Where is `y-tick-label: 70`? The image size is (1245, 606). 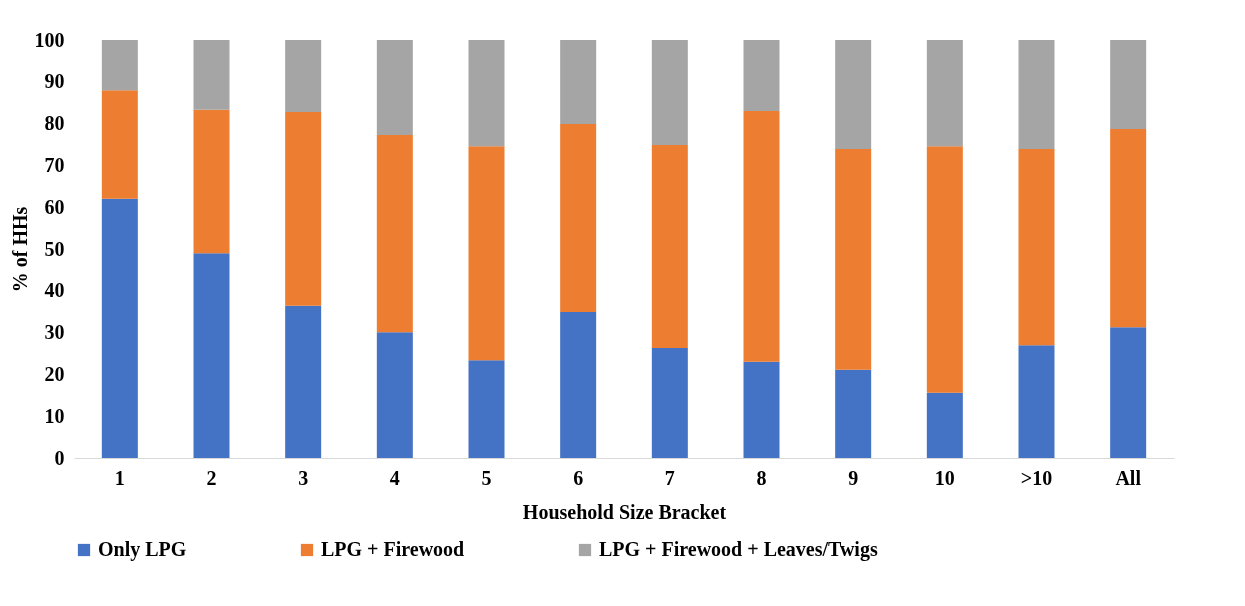 y-tick-label: 70 is located at coordinates (54, 164).